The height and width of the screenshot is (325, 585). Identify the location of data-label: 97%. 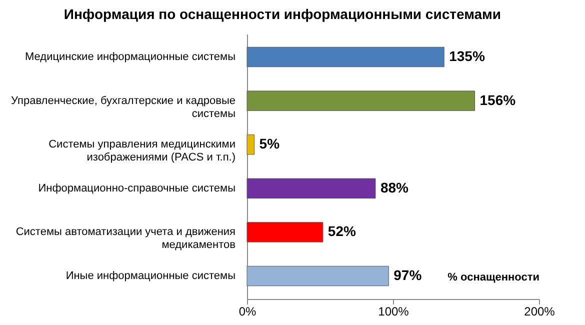
(408, 275).